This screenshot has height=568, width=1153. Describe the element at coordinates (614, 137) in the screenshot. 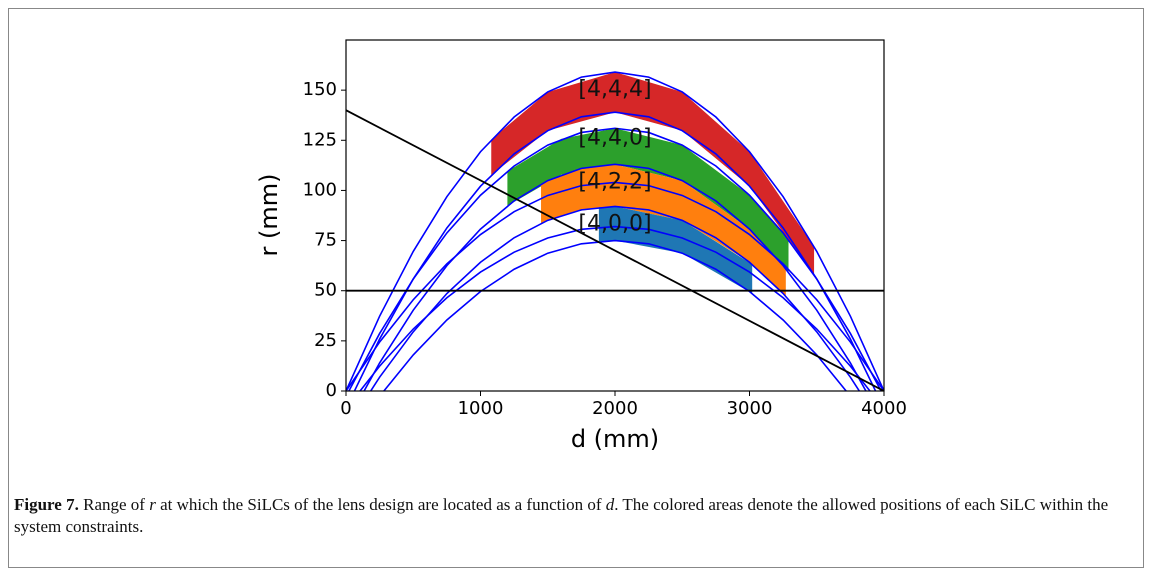

I see `band-label: [4,4,0]` at that location.